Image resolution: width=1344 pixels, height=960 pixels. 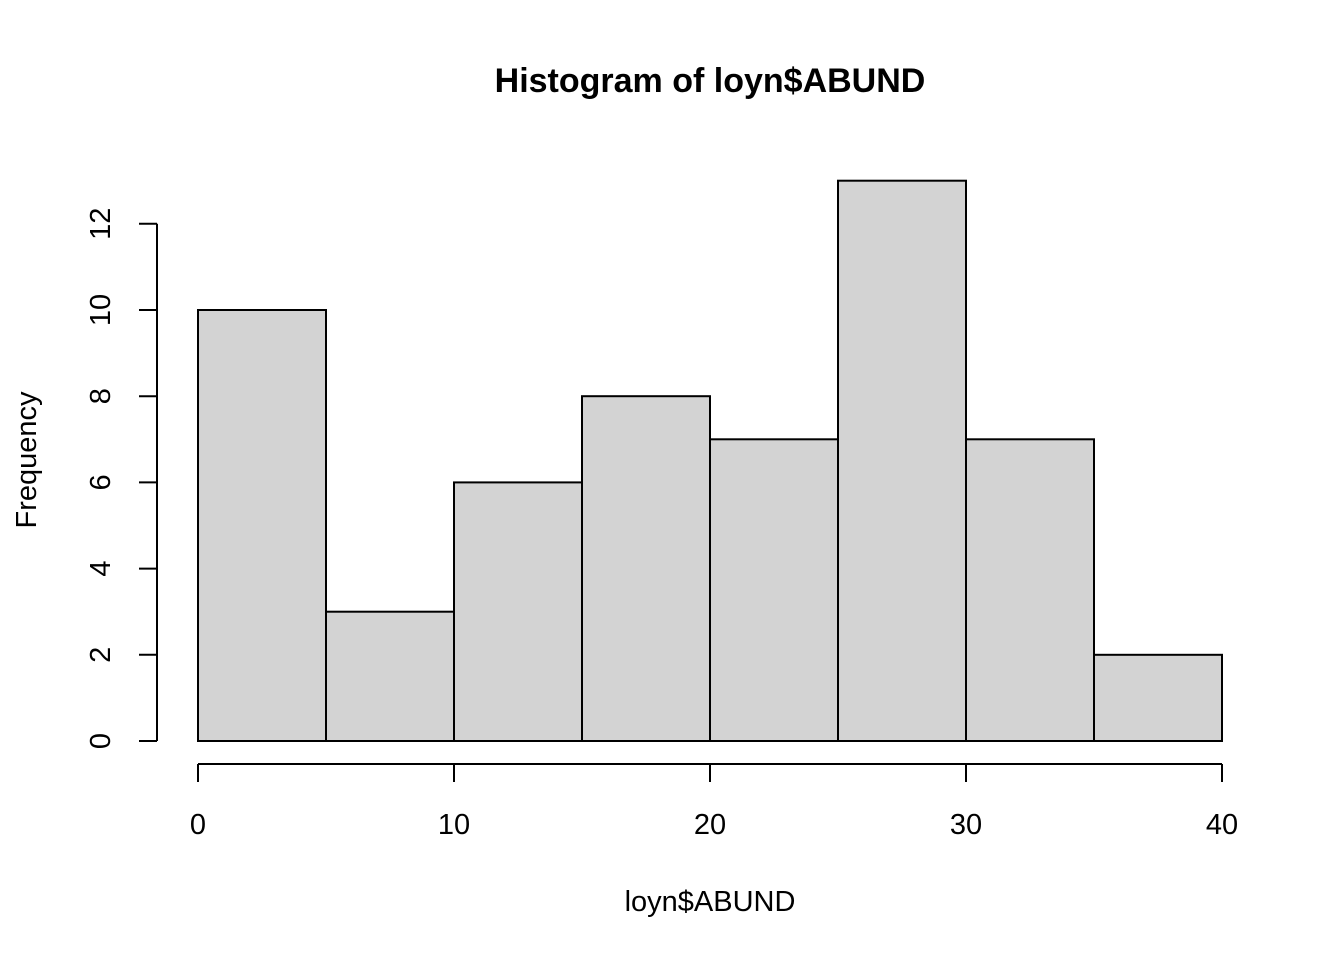 What do you see at coordinates (710, 825) in the screenshot?
I see `x-tick-label: 20` at bounding box center [710, 825].